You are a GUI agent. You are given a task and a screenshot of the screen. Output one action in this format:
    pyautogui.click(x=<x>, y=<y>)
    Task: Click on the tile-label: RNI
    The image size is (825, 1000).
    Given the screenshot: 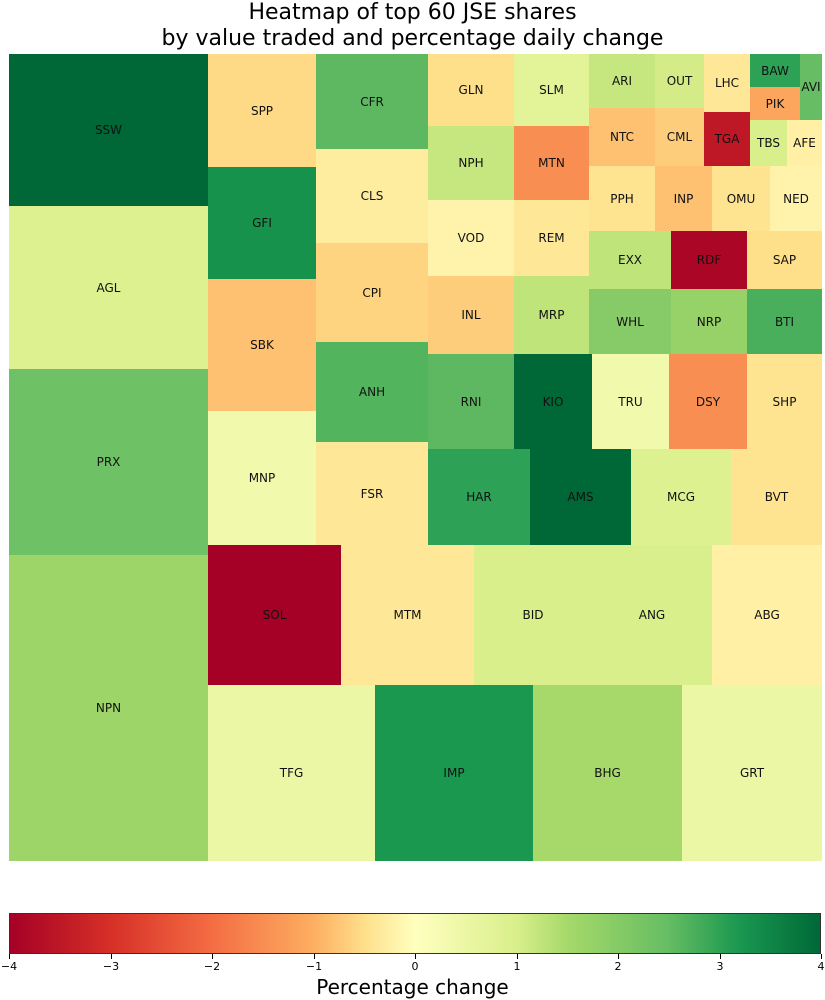 What is the action you would take?
    pyautogui.click(x=471, y=401)
    